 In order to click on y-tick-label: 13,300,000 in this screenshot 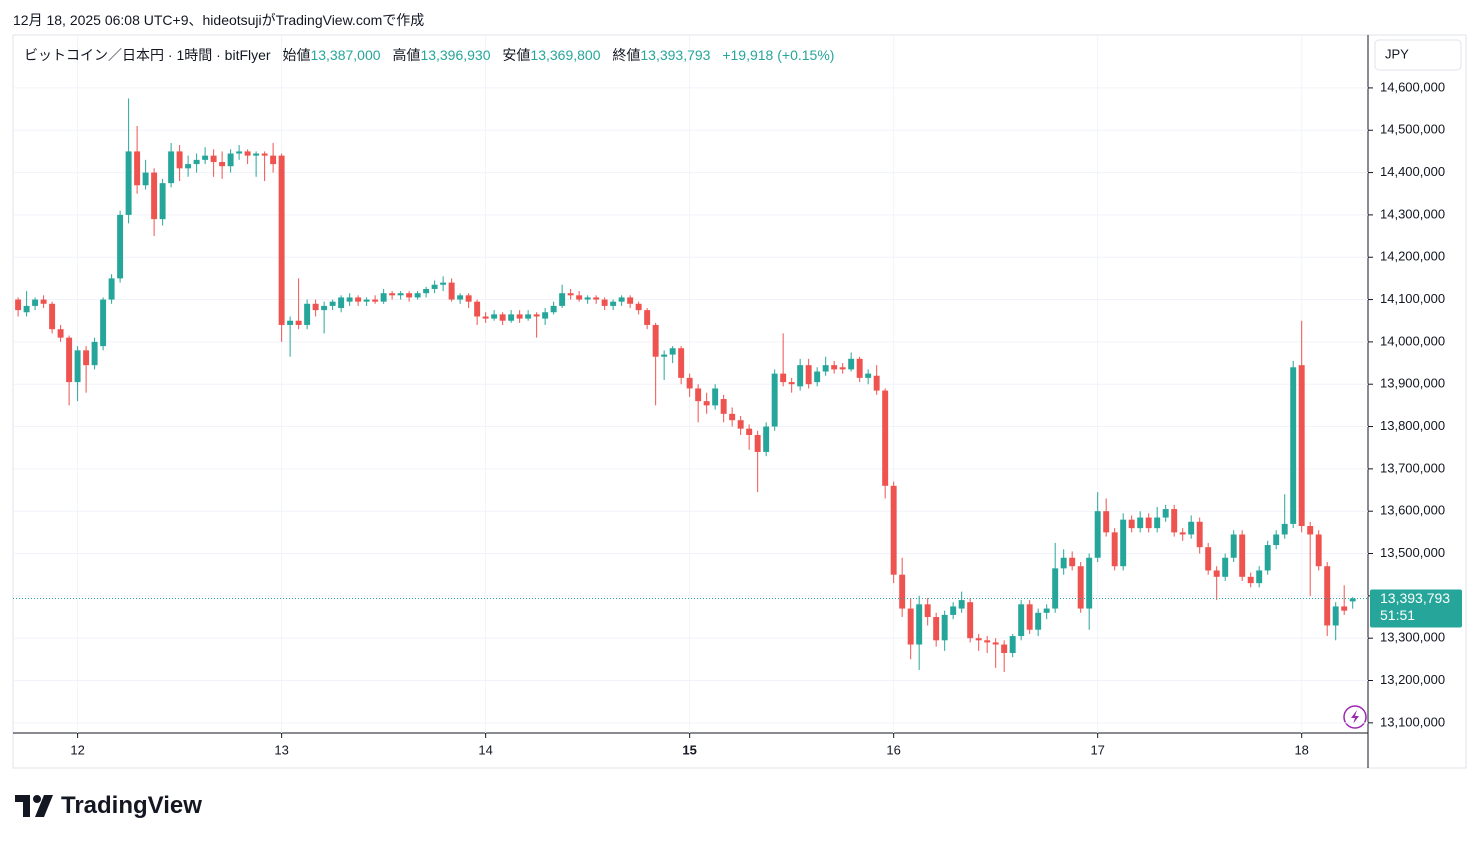, I will do `click(1412, 637)`.